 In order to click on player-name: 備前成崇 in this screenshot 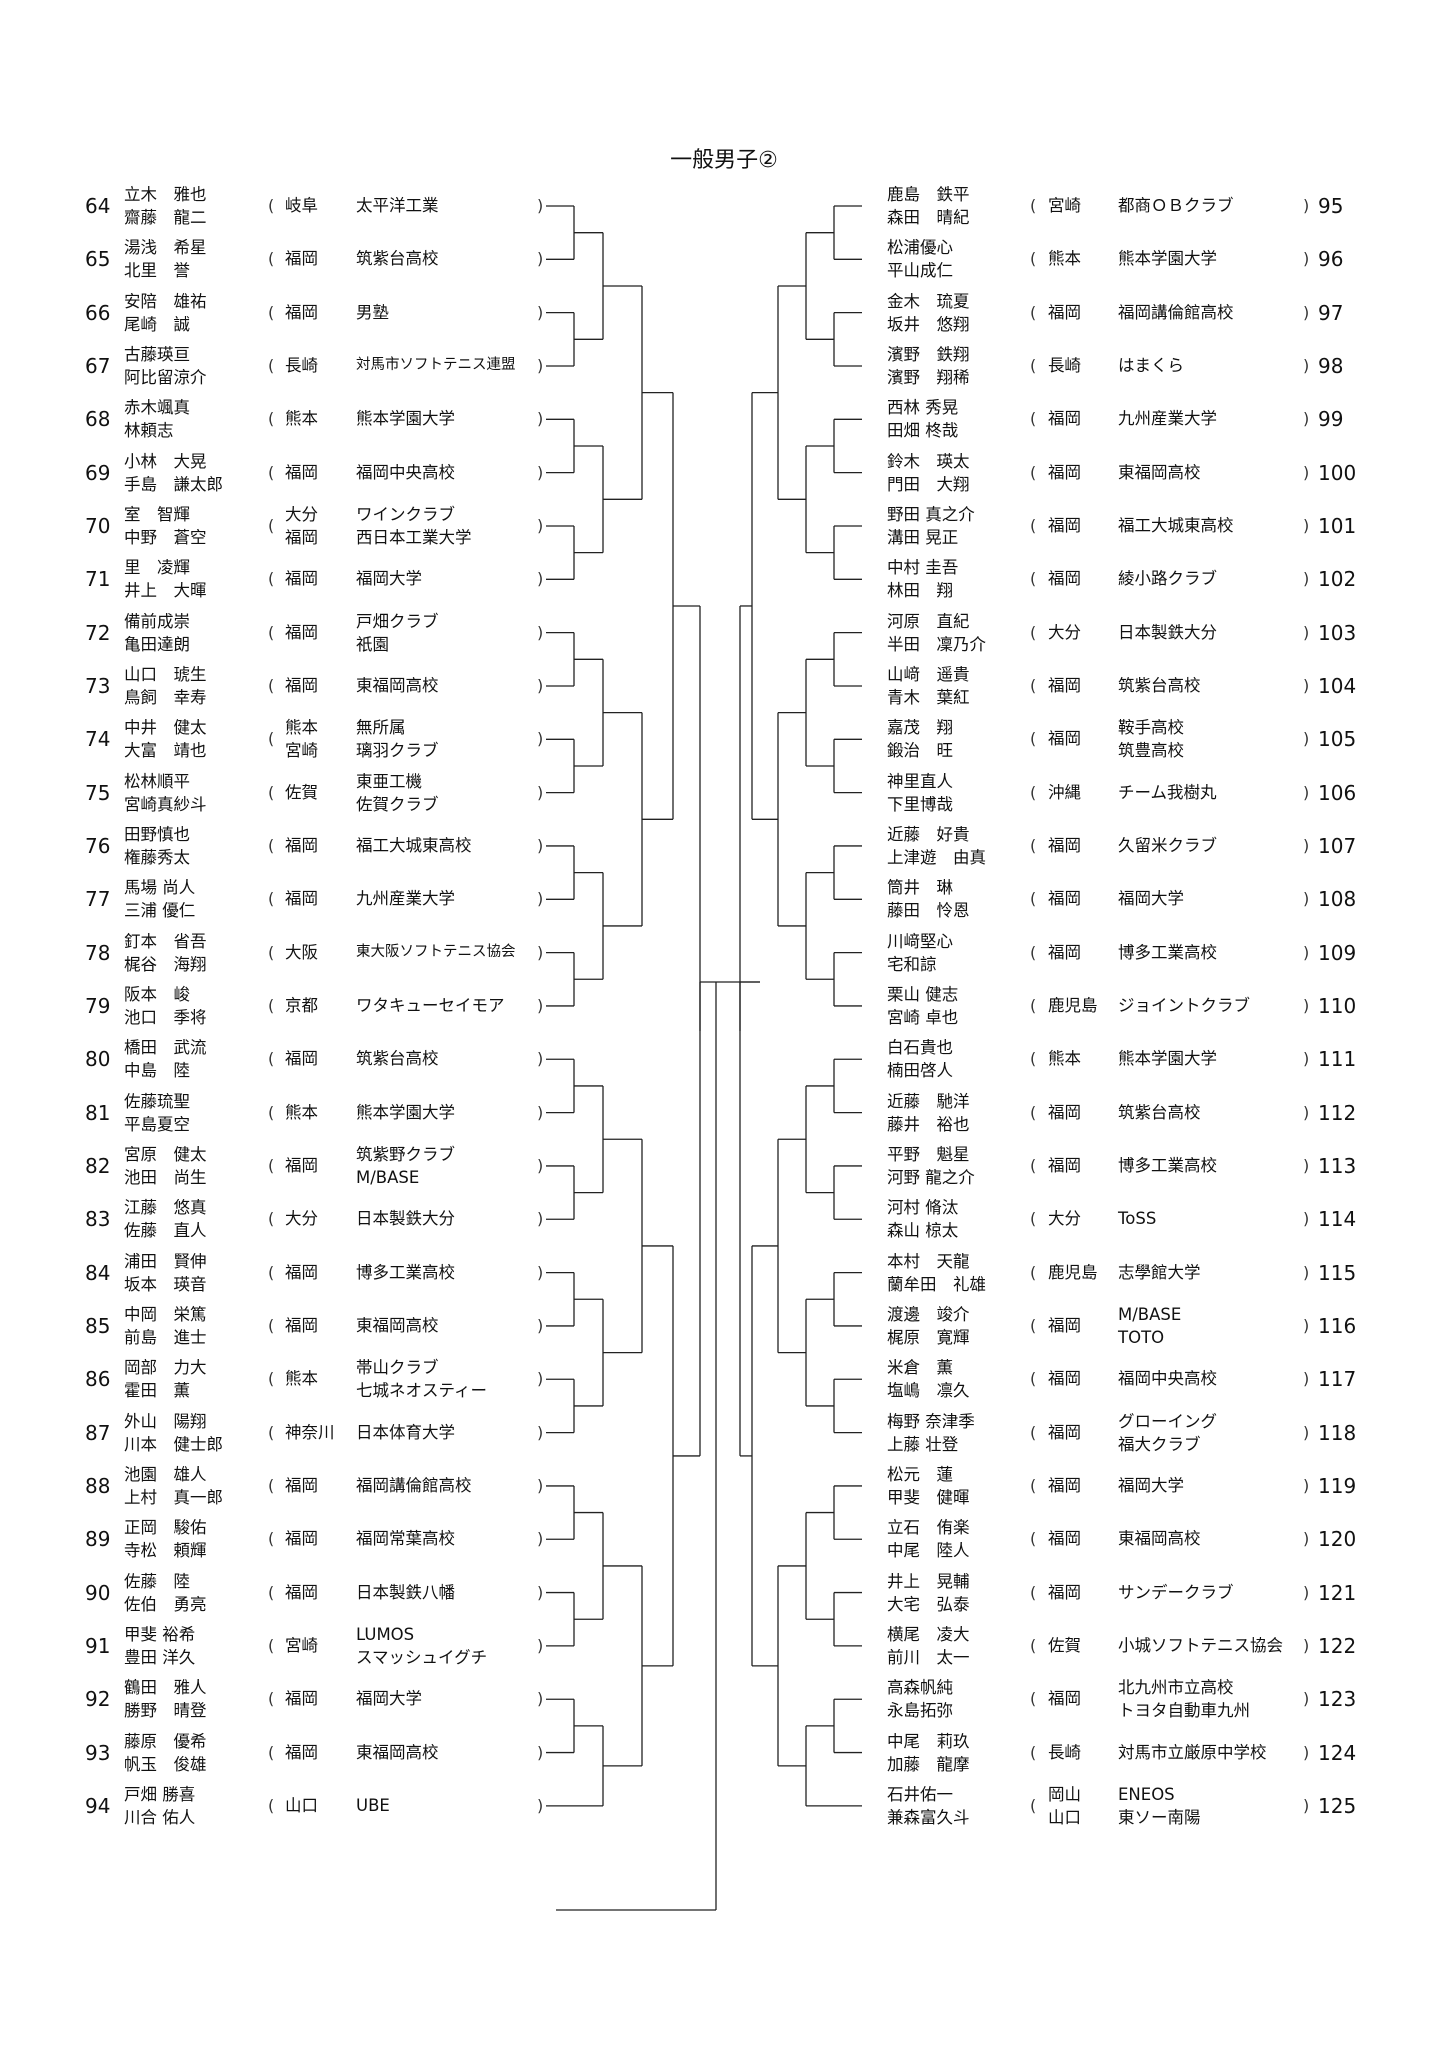, I will do `click(157, 621)`.